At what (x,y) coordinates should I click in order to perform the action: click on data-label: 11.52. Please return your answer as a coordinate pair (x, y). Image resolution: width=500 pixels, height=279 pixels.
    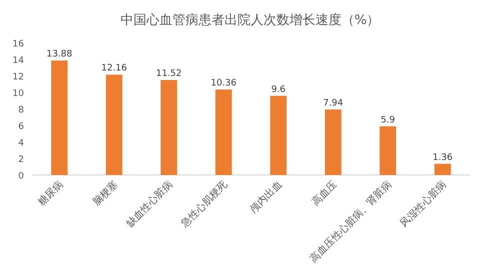
    Looking at the image, I should click on (169, 73).